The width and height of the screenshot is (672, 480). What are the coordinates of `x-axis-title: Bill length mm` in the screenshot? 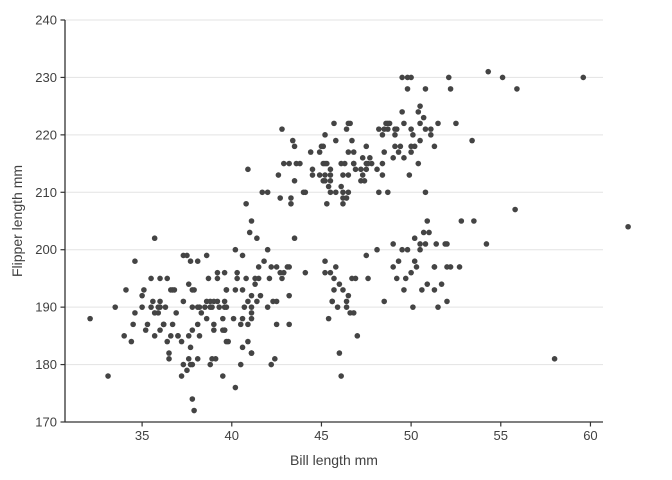 It's located at (334, 460).